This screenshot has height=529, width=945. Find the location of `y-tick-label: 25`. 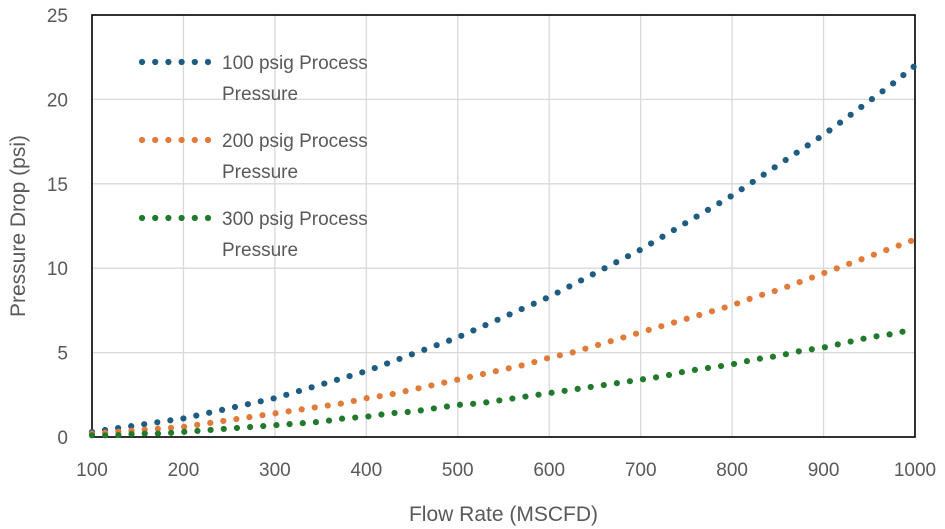

y-tick-label: 25 is located at coordinates (57, 16).